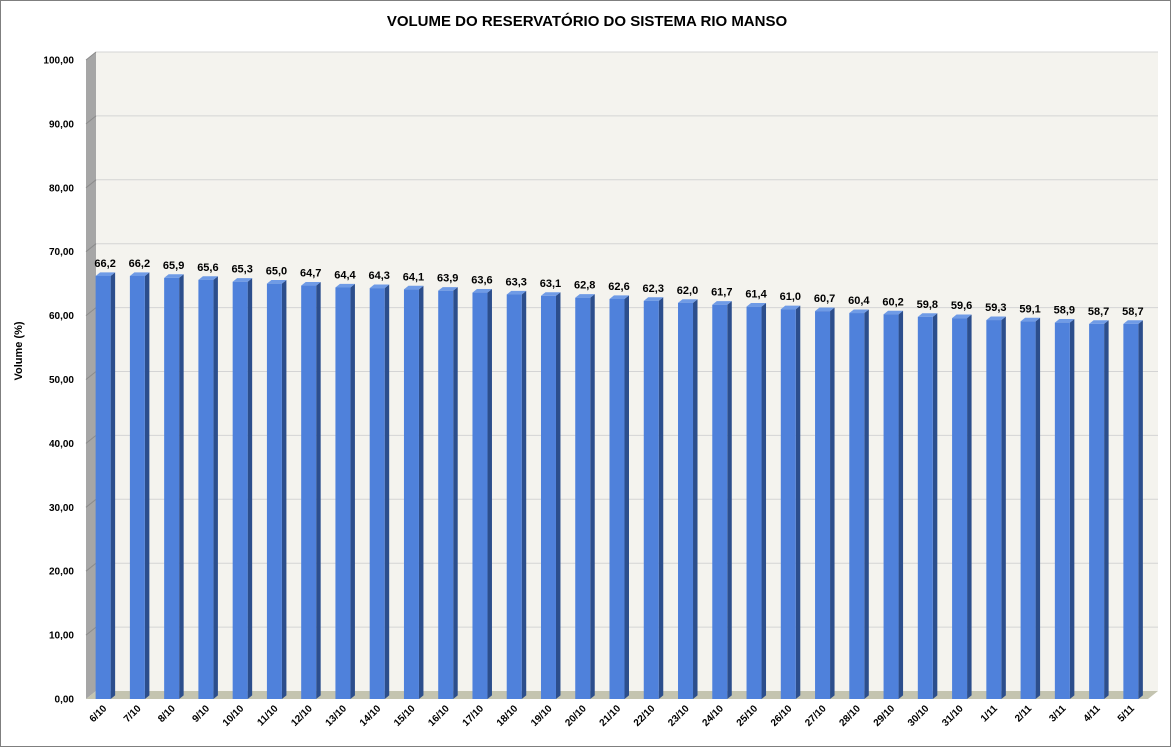  I want to click on x-tick-label: 12/10, so click(302, 716).